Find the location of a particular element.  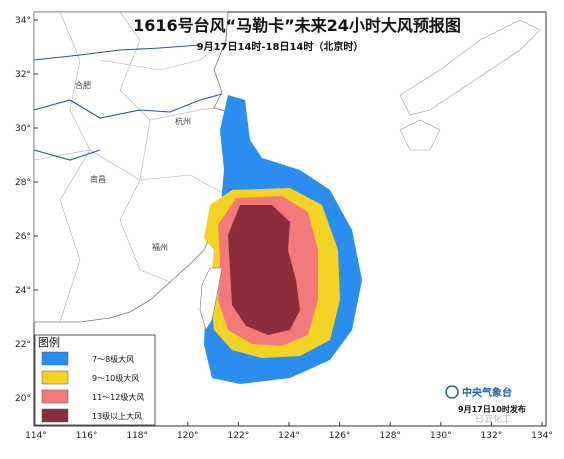

latitude-labels: 34° 32° 30° 28° 26° 24° 22° 20° is located at coordinates (26, 210).